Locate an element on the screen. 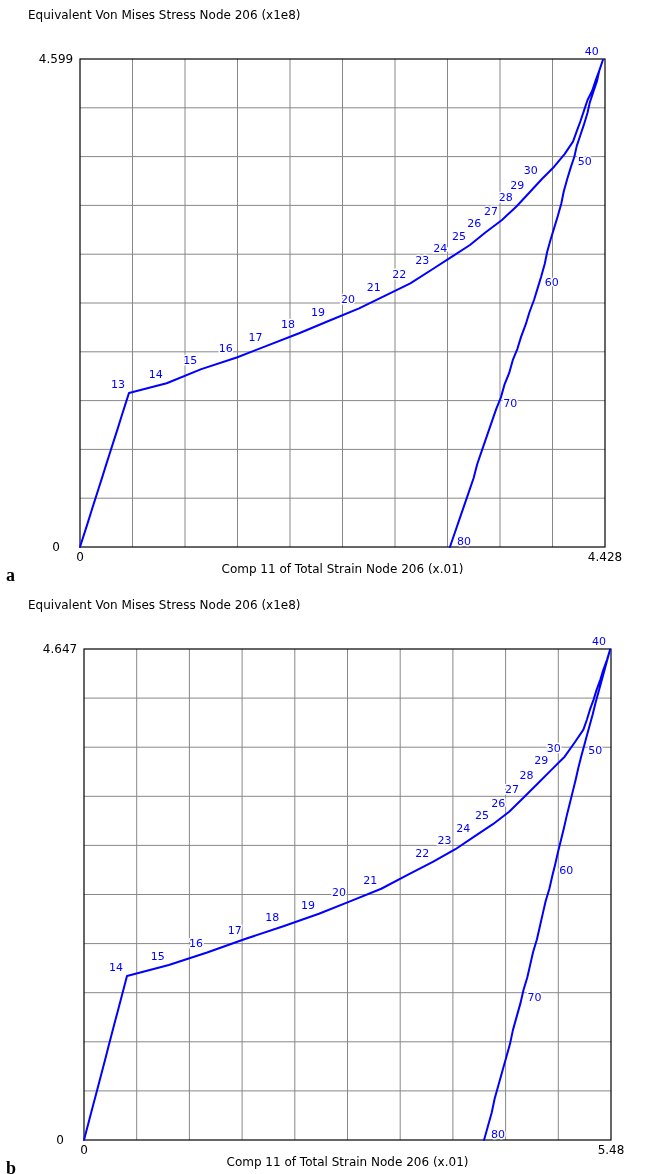 This screenshot has height=1174, width=657. text: a is located at coordinates (10, 575).